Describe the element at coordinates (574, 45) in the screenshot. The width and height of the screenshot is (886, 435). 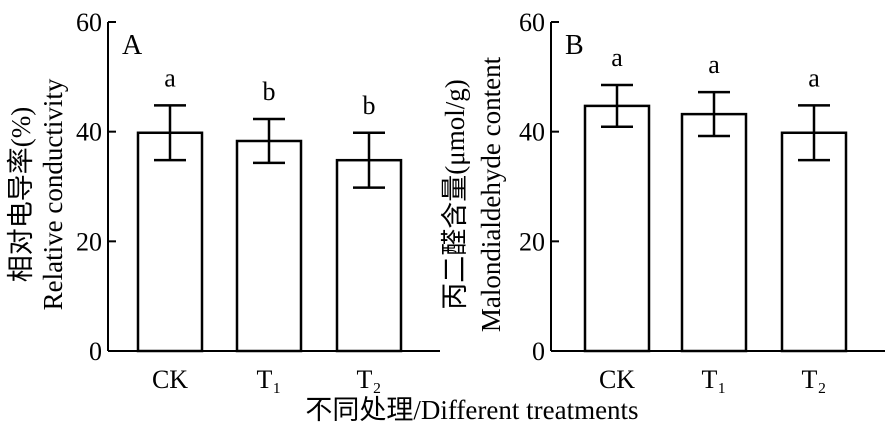
I see `panel-label: B` at that location.